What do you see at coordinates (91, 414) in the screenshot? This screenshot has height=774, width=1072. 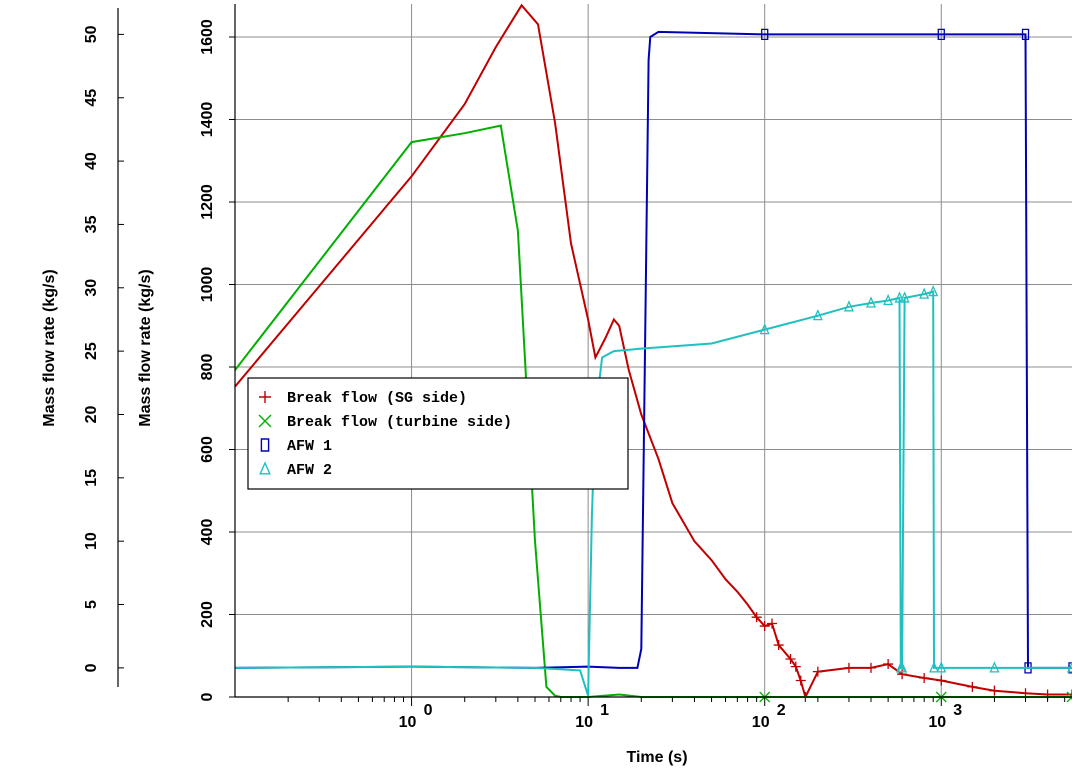 I see `outer-y-tick-label: 20` at bounding box center [91, 414].